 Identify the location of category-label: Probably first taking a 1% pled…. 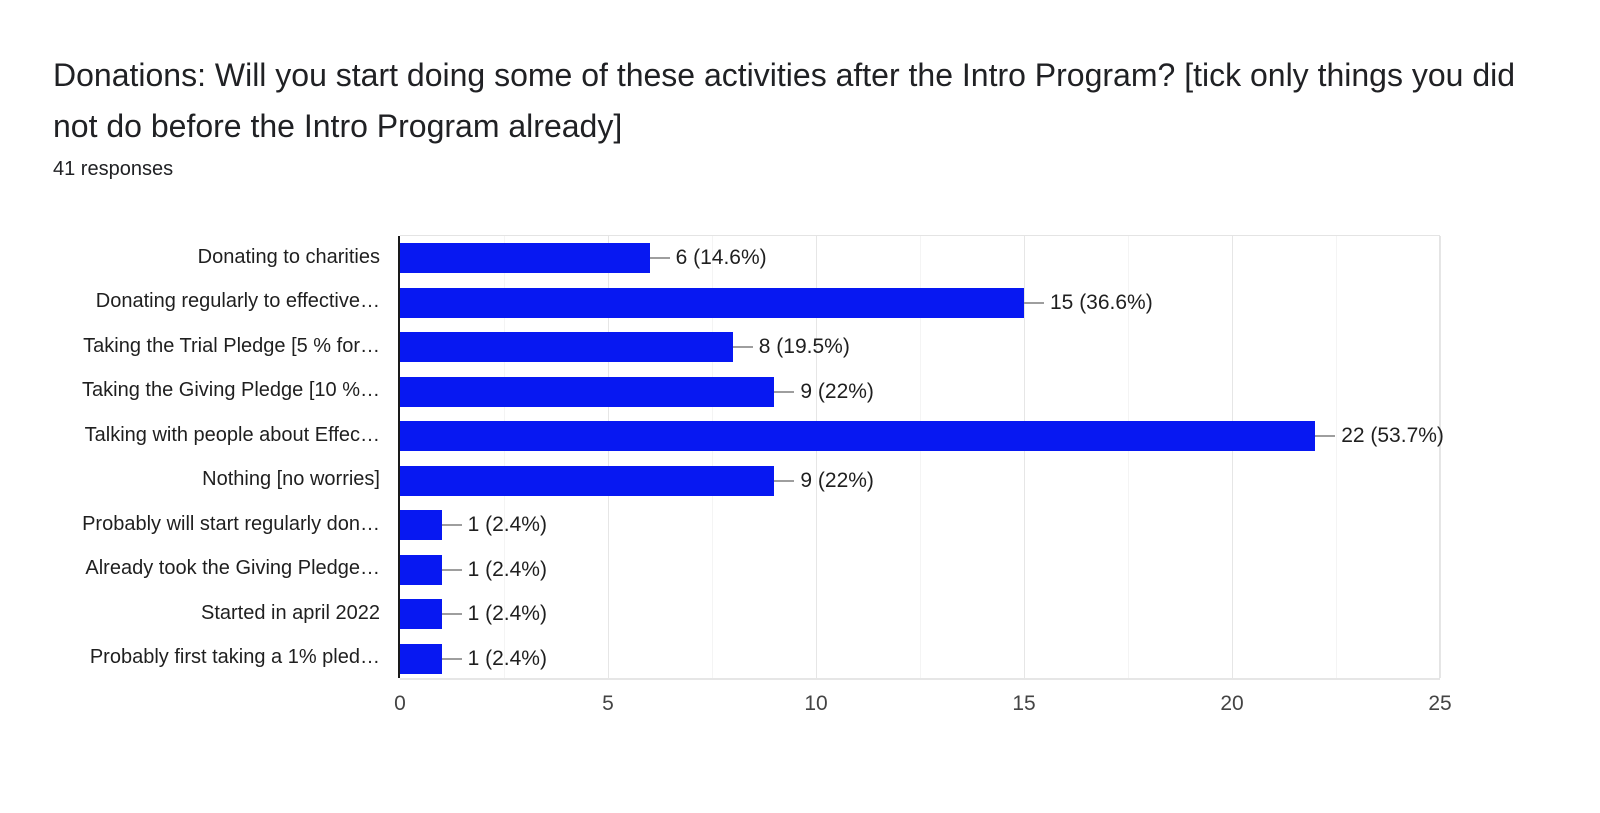
(234, 657).